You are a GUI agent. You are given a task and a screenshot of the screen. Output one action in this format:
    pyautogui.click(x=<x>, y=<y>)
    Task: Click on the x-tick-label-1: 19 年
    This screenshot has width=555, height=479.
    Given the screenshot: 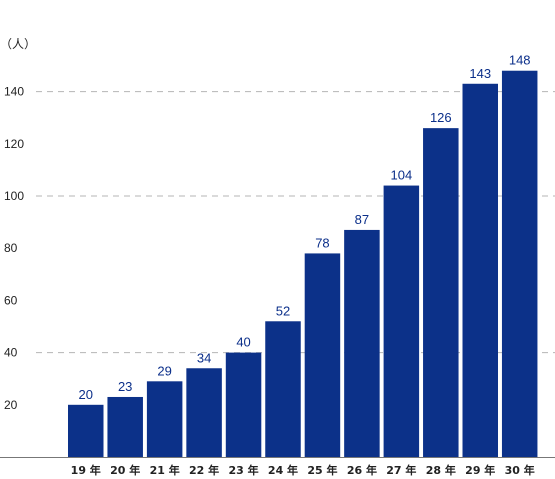 What is the action you would take?
    pyautogui.click(x=86, y=470)
    